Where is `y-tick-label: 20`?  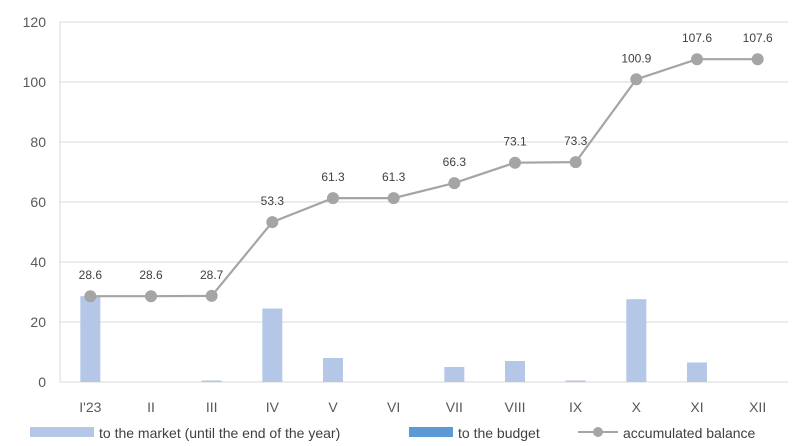 y-tick-label: 20 is located at coordinates (38, 322).